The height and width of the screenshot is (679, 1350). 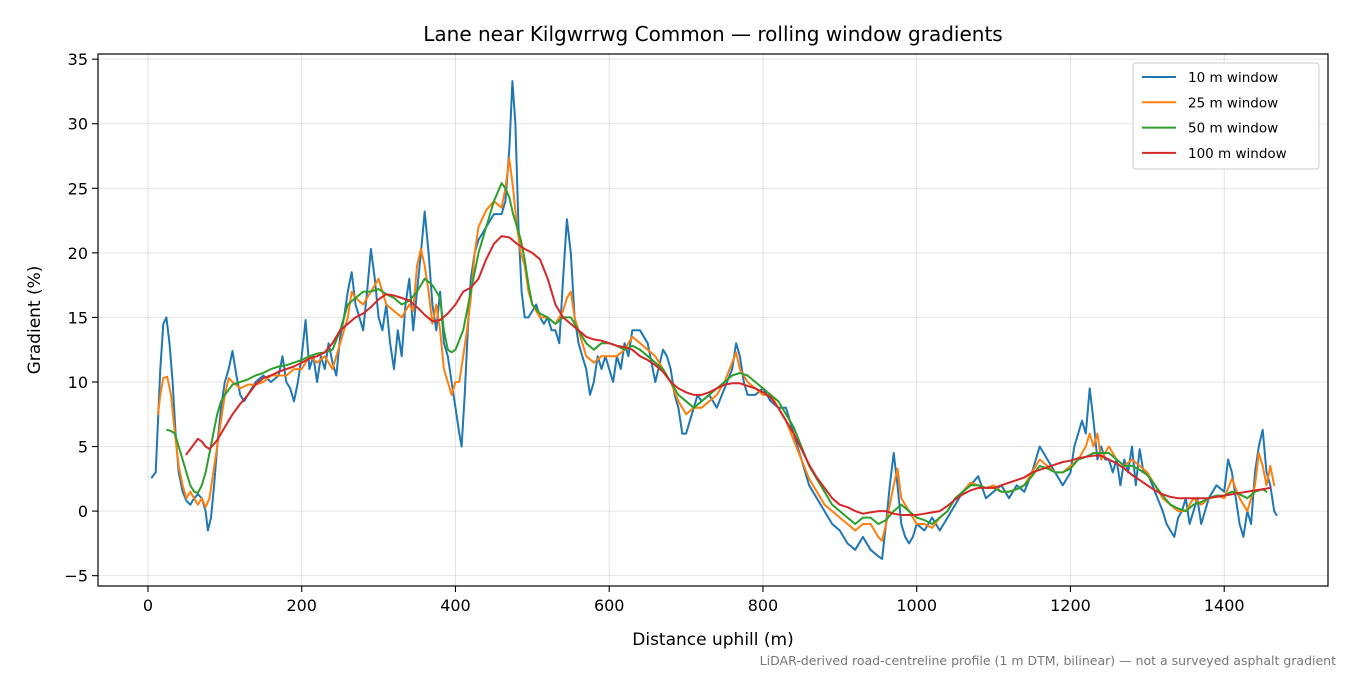 I want to click on y-tick-label: 10, so click(x=78, y=382).